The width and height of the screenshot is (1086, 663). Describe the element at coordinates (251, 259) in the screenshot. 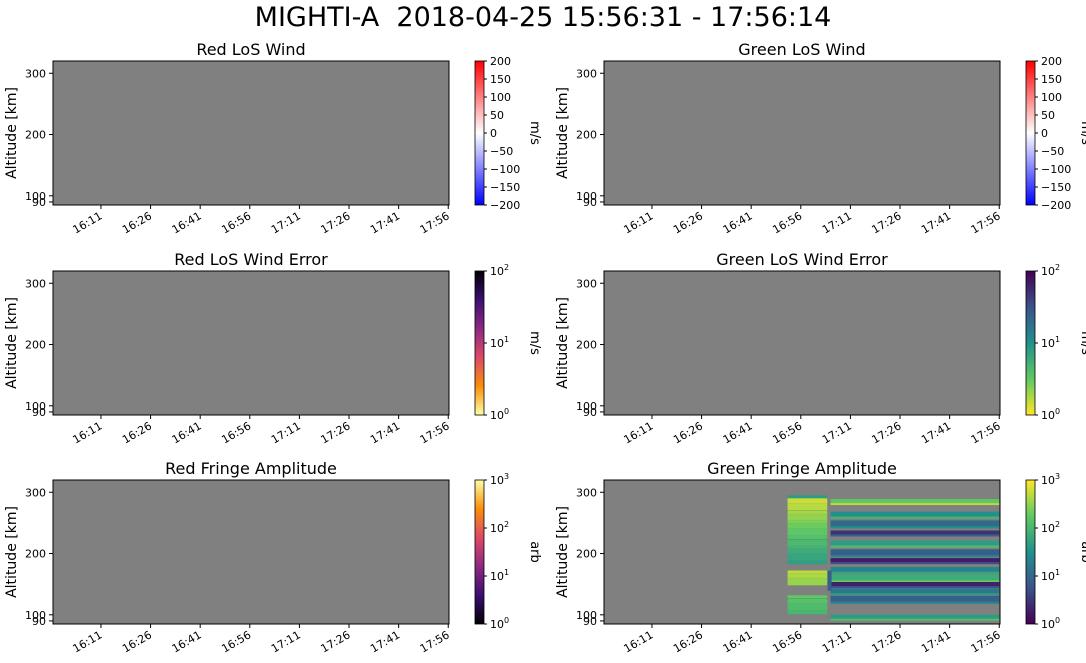

I see `panel-title: Red LoS Wind Error` at that location.